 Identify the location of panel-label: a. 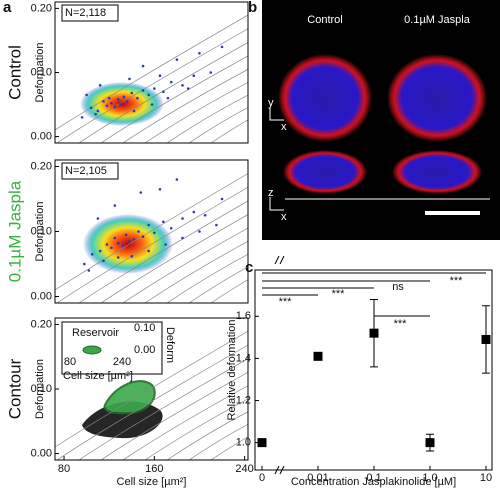
(7, 8).